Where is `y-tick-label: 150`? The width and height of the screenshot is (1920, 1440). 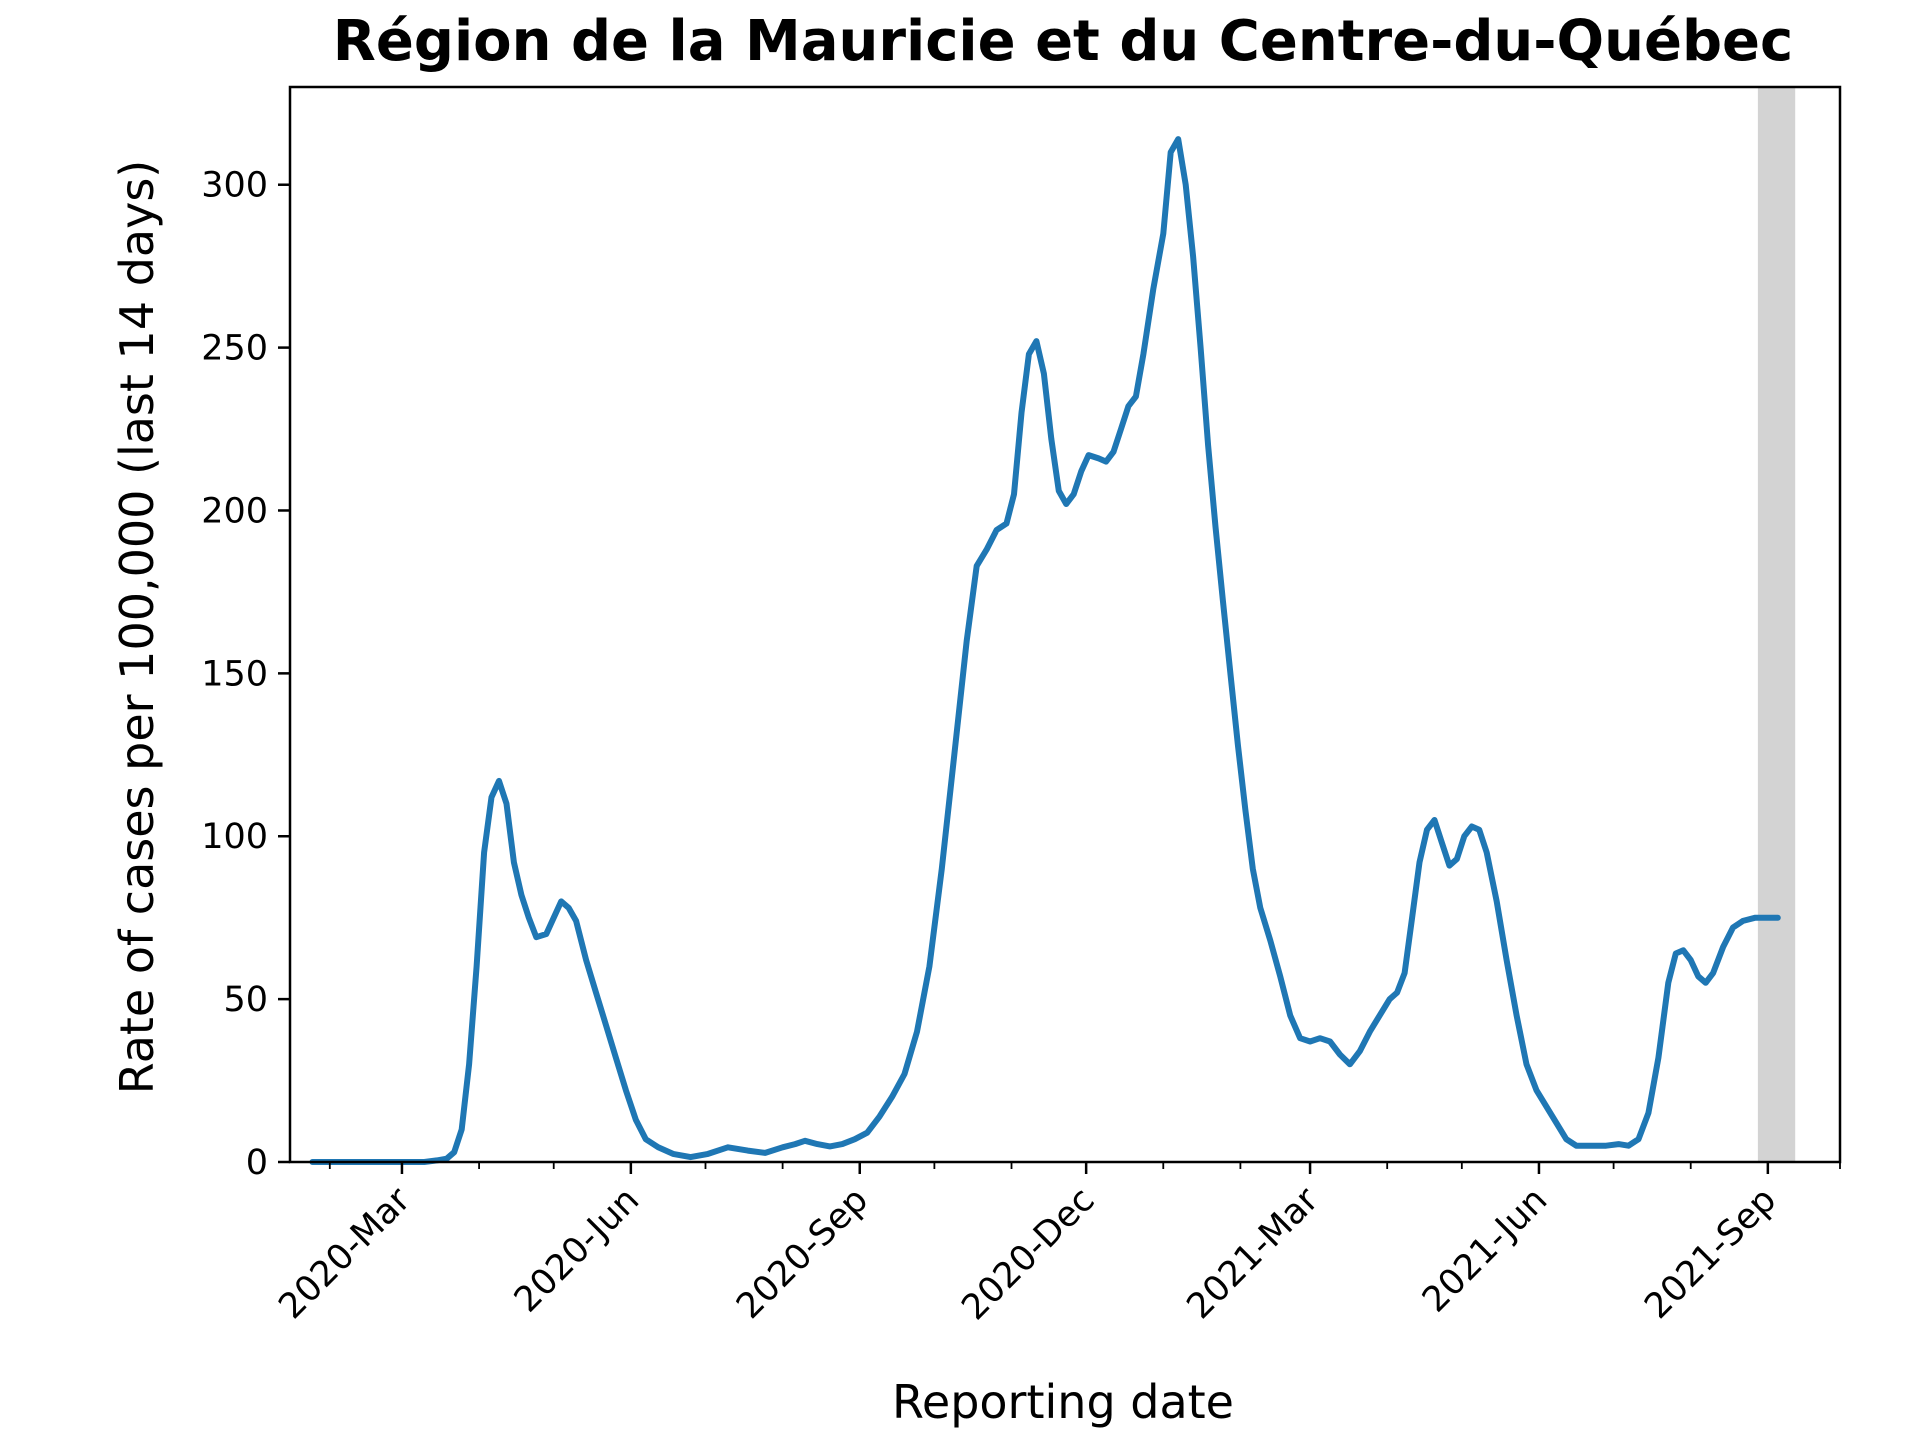
y-tick-label: 150 is located at coordinates (234, 674).